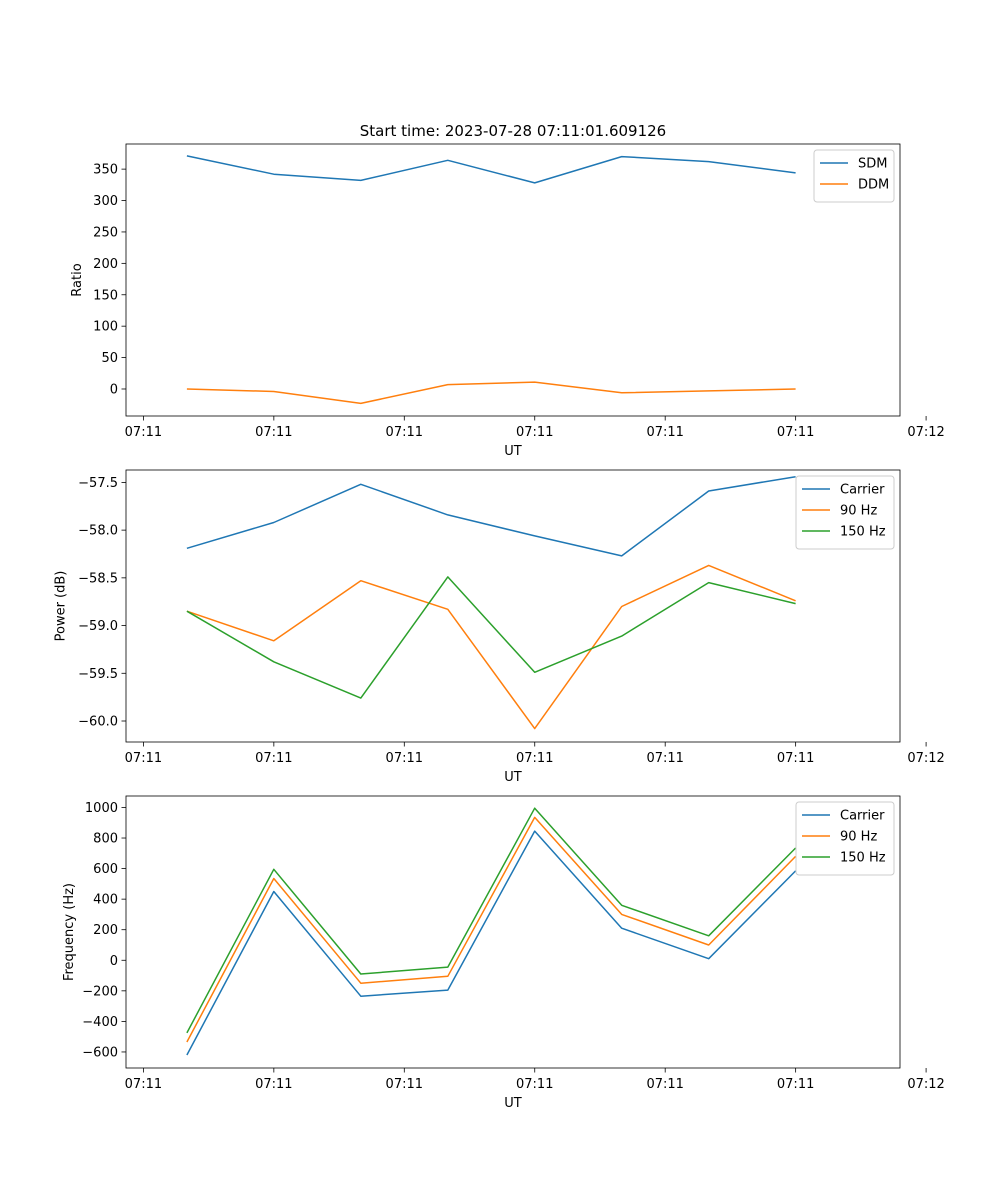 The width and height of the screenshot is (1000, 1200). I want to click on y-tick-label: 350, so click(105, 170).